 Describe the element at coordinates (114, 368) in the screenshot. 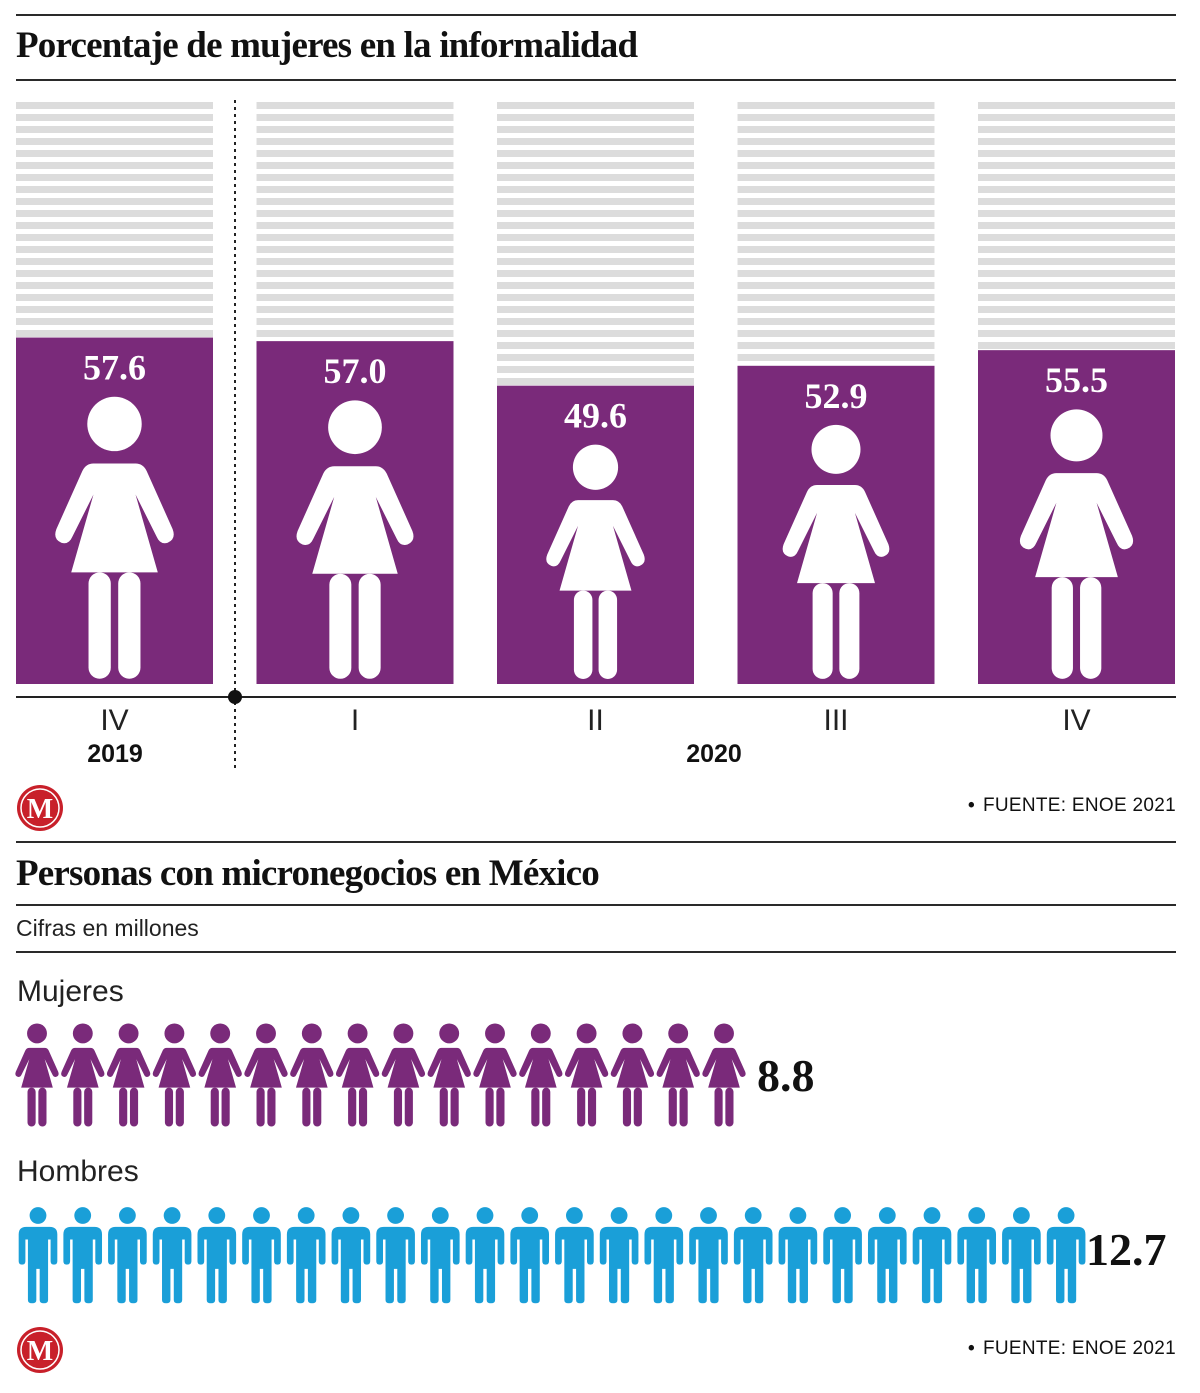

I see `bar-value-label: 57.6` at that location.